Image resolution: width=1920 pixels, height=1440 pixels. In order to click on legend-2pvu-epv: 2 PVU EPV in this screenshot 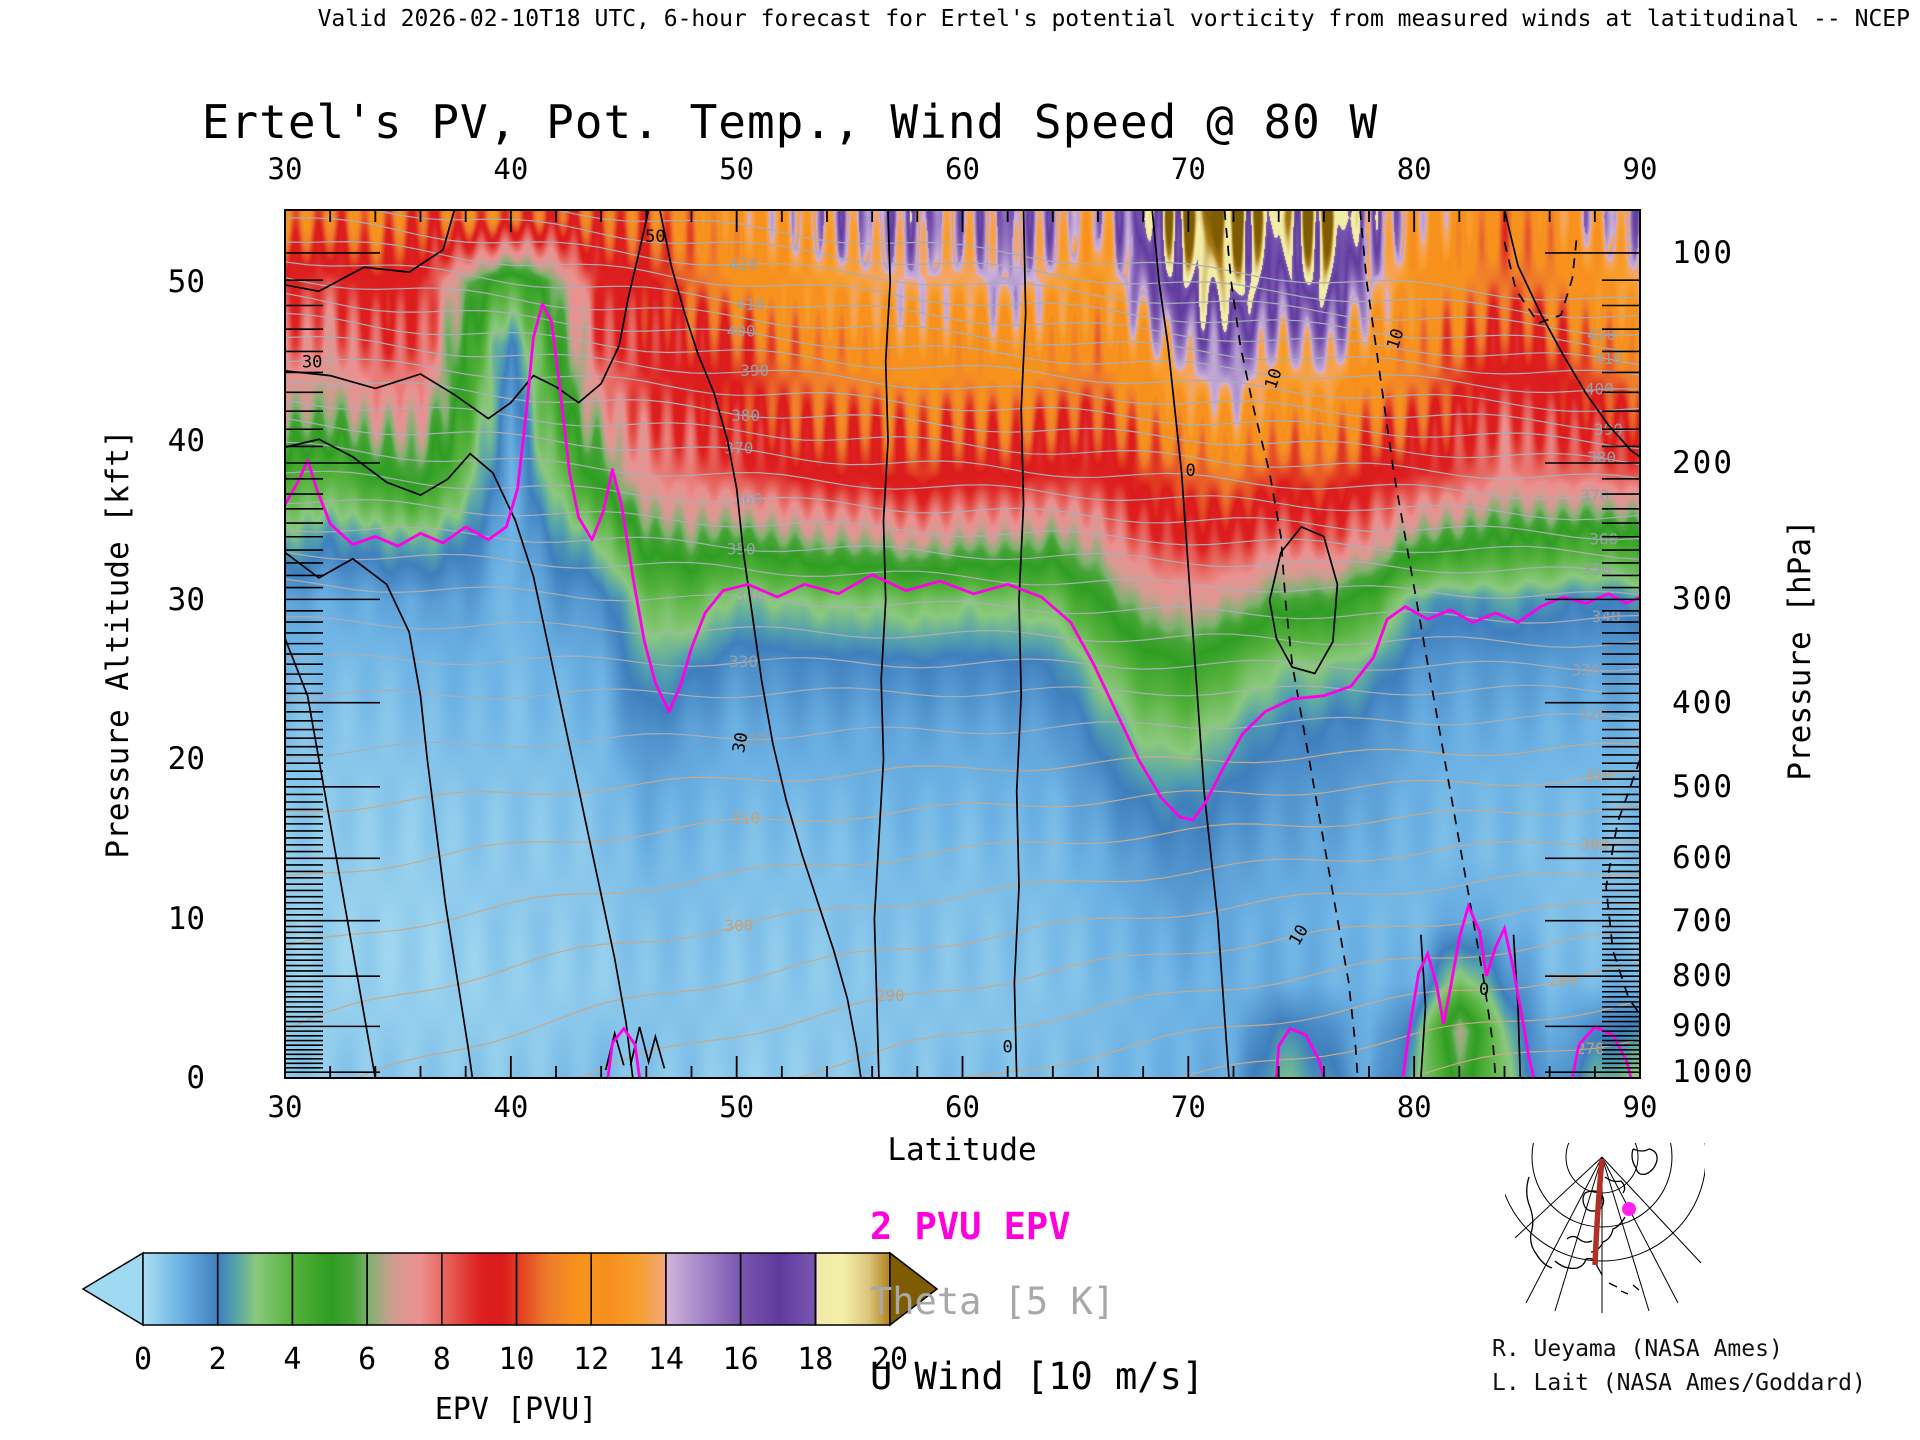, I will do `click(970, 1226)`.